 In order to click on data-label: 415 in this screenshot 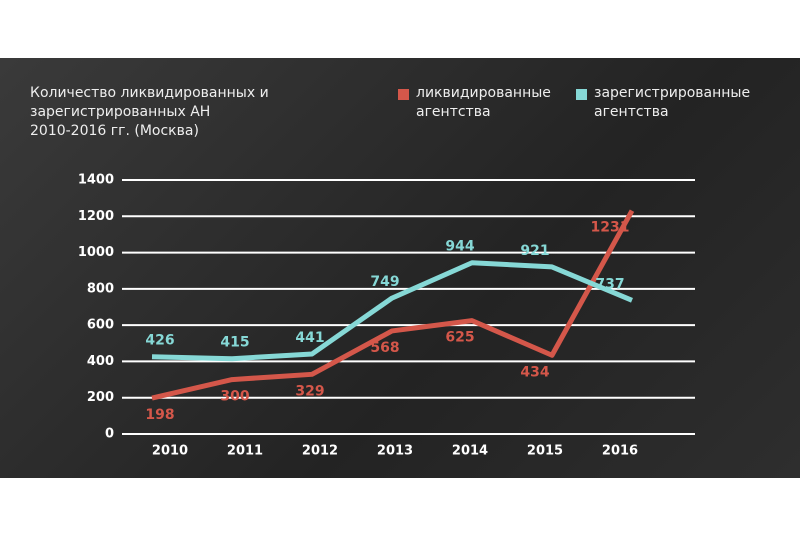, I will do `click(234, 343)`.